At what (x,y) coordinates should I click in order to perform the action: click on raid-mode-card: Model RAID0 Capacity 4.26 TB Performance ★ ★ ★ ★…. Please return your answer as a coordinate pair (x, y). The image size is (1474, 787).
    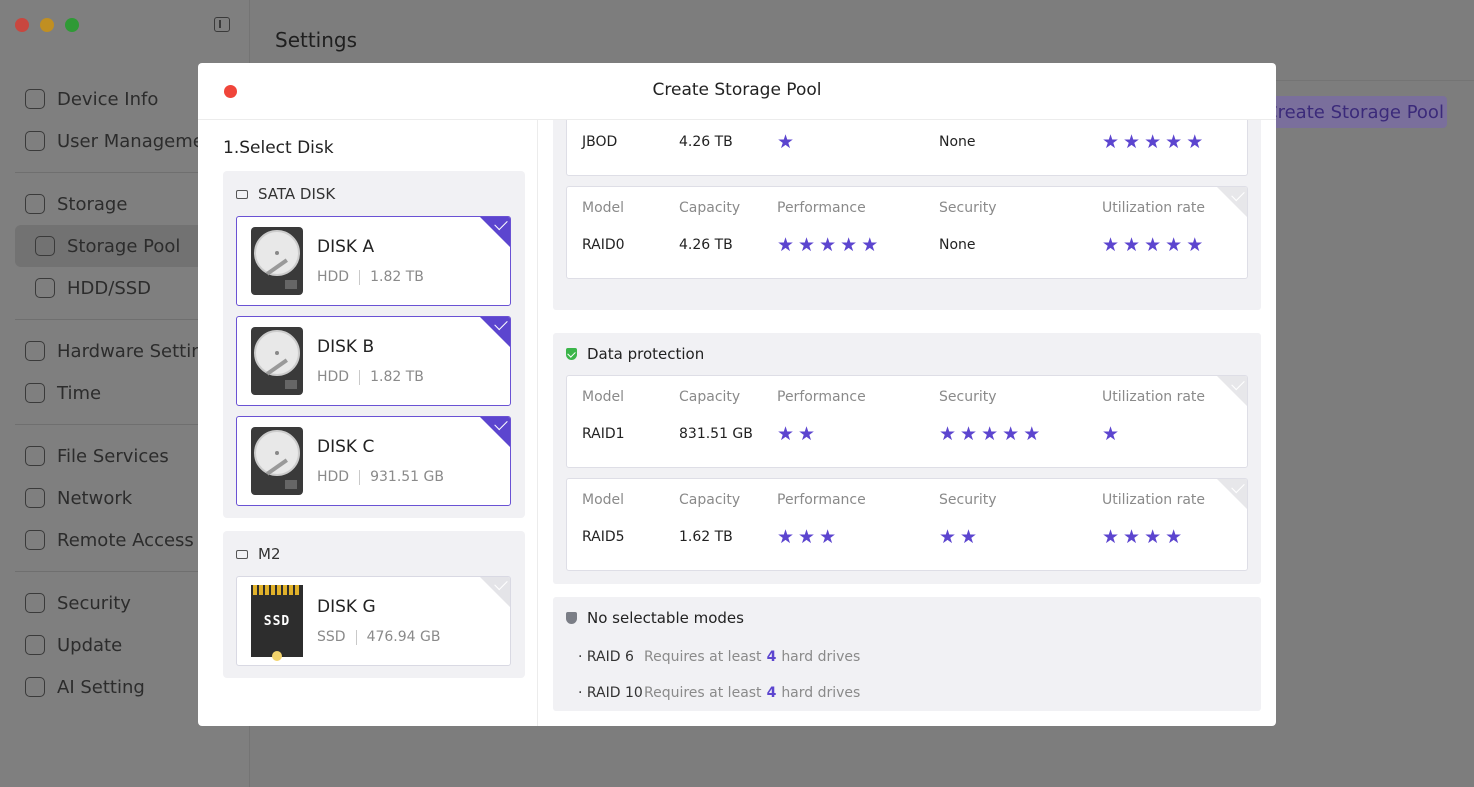
    Looking at the image, I should click on (907, 232).